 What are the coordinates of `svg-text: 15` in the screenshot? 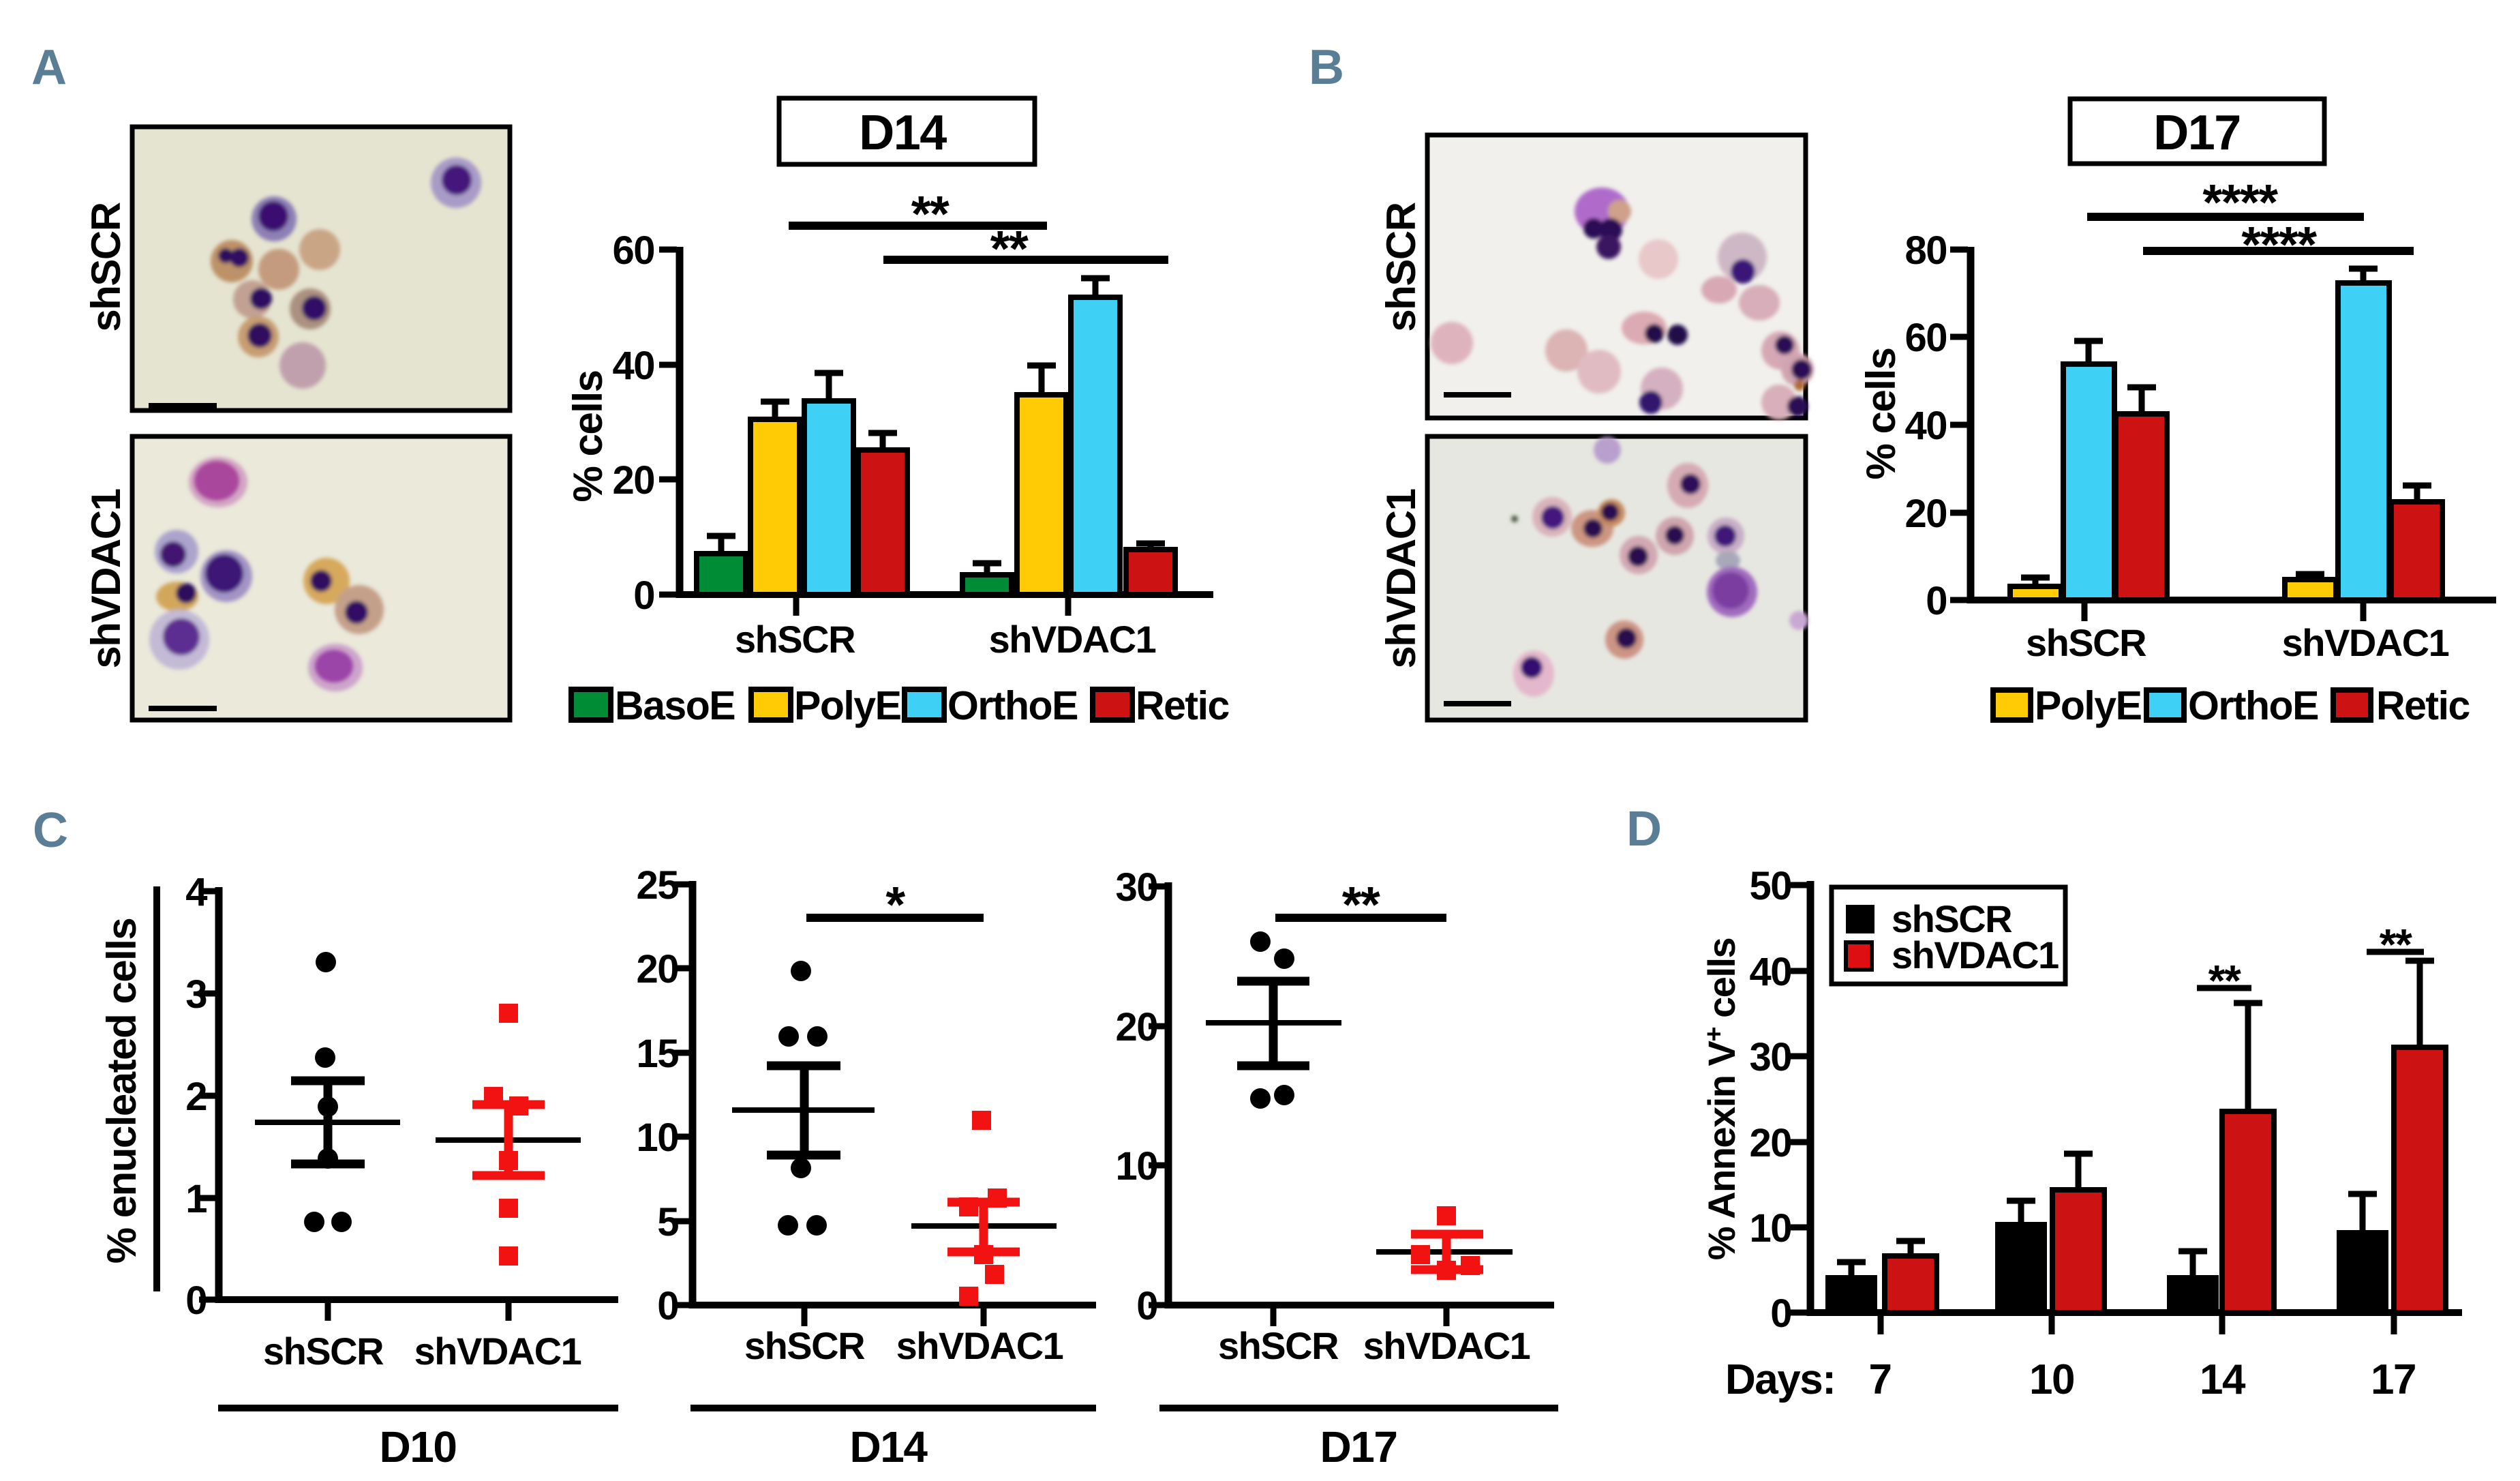 It's located at (657, 1054).